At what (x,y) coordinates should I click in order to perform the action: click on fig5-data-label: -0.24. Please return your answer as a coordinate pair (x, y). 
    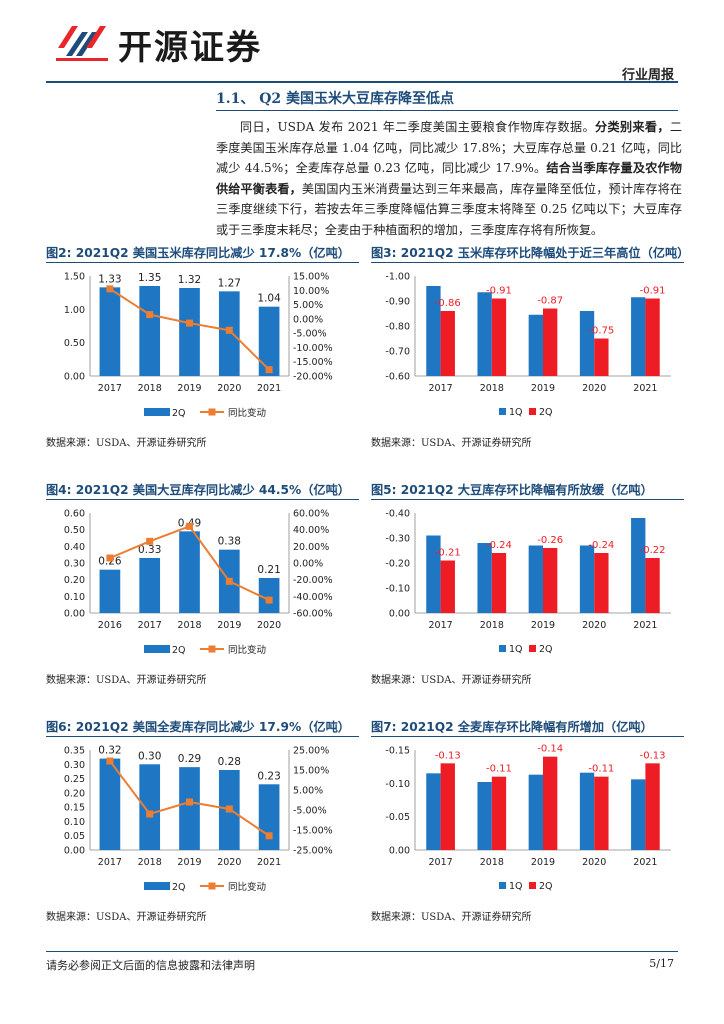
    Looking at the image, I should click on (601, 545).